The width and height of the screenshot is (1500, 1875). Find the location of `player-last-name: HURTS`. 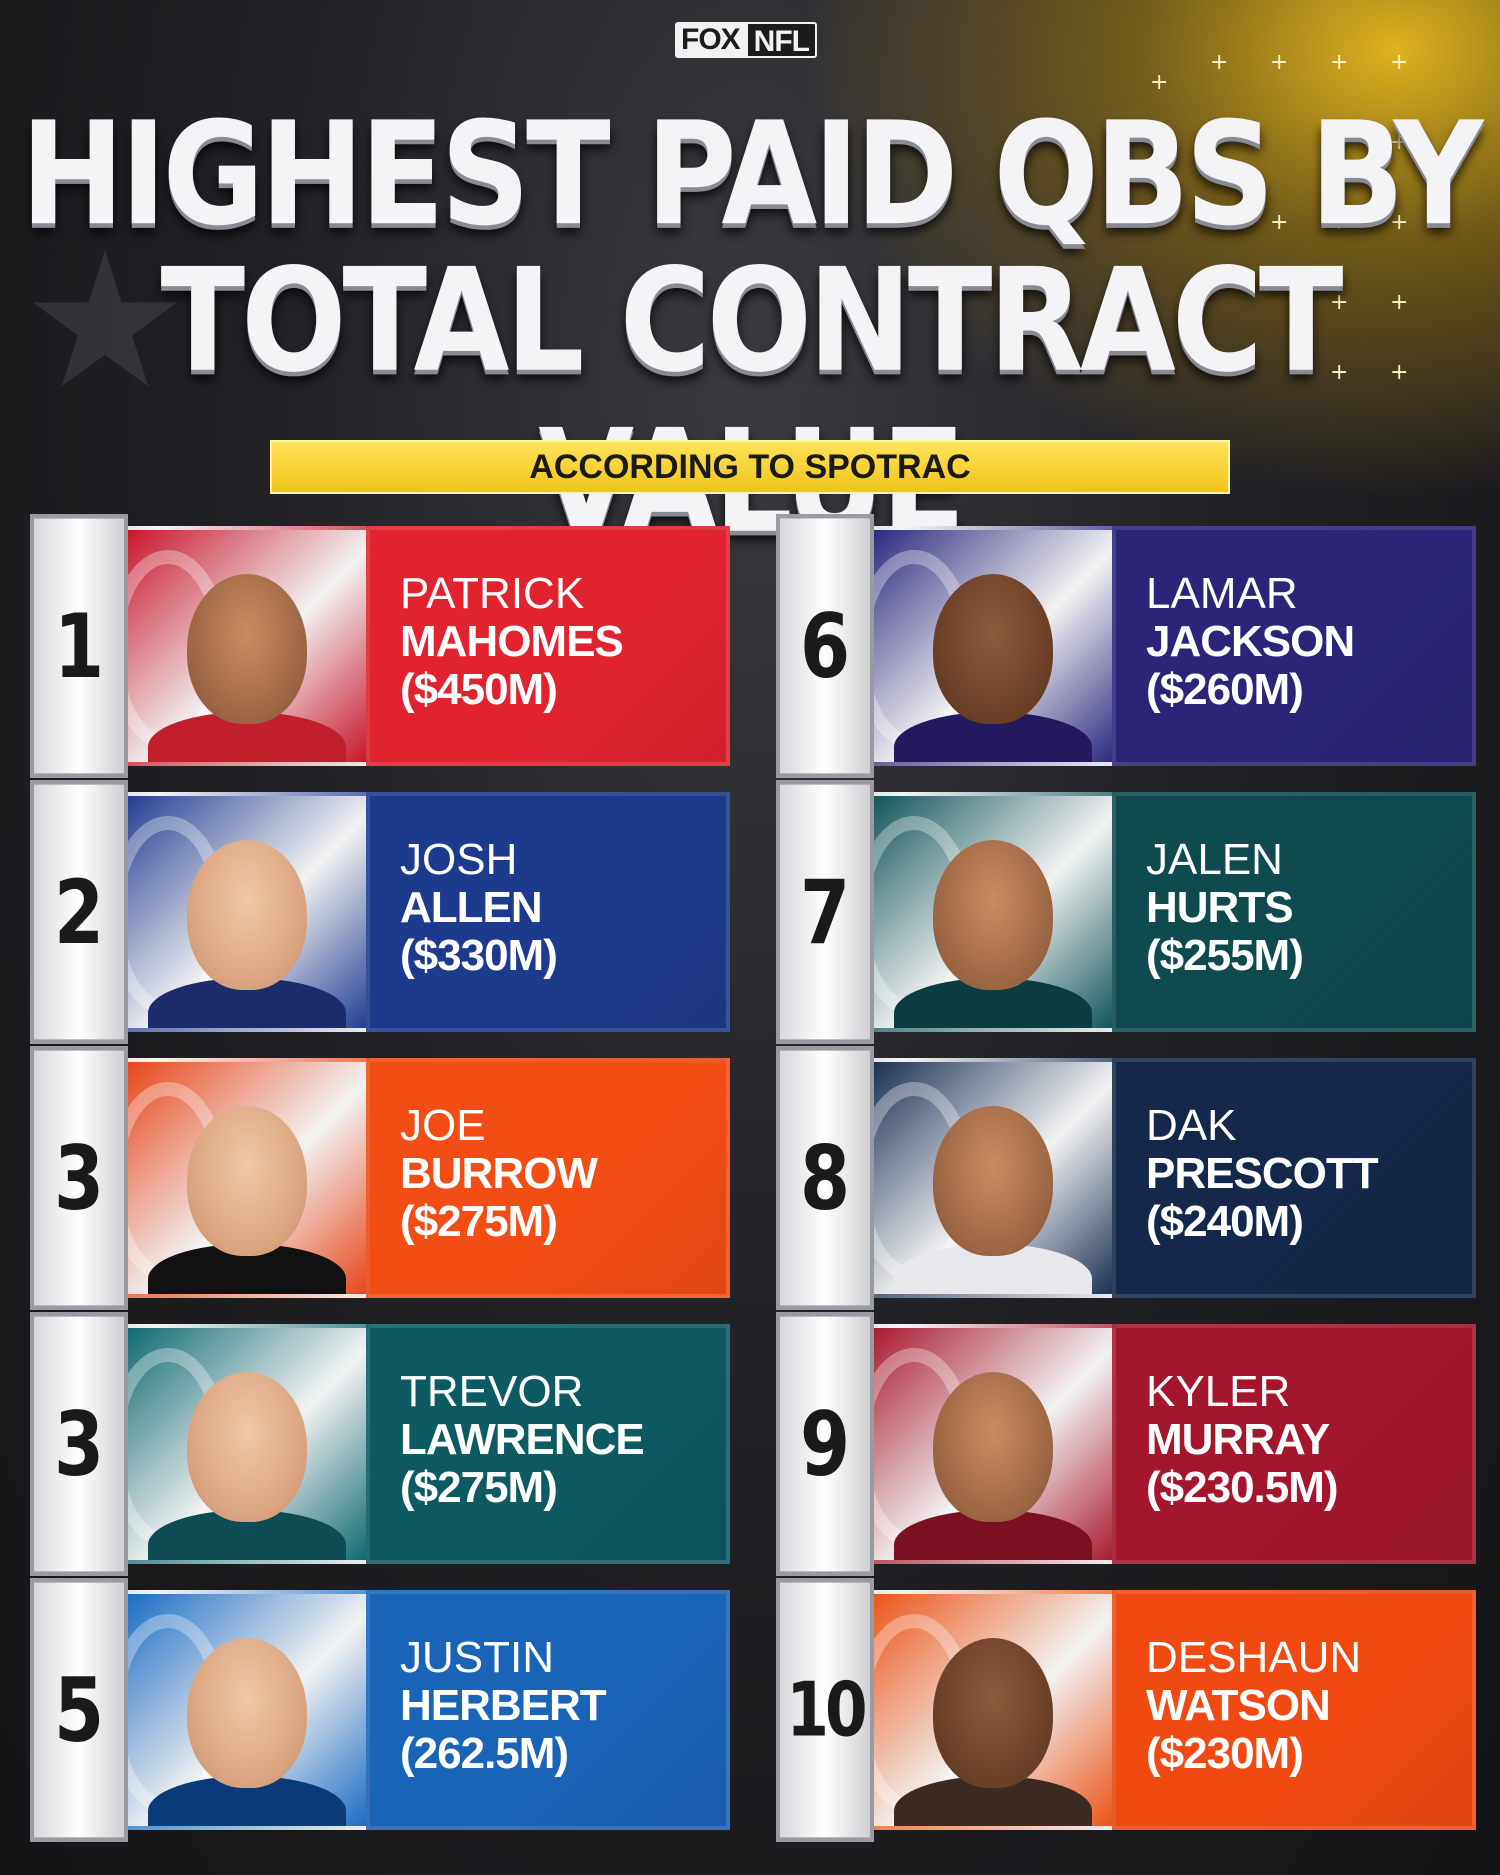

player-last-name: HURTS is located at coordinates (1220, 907).